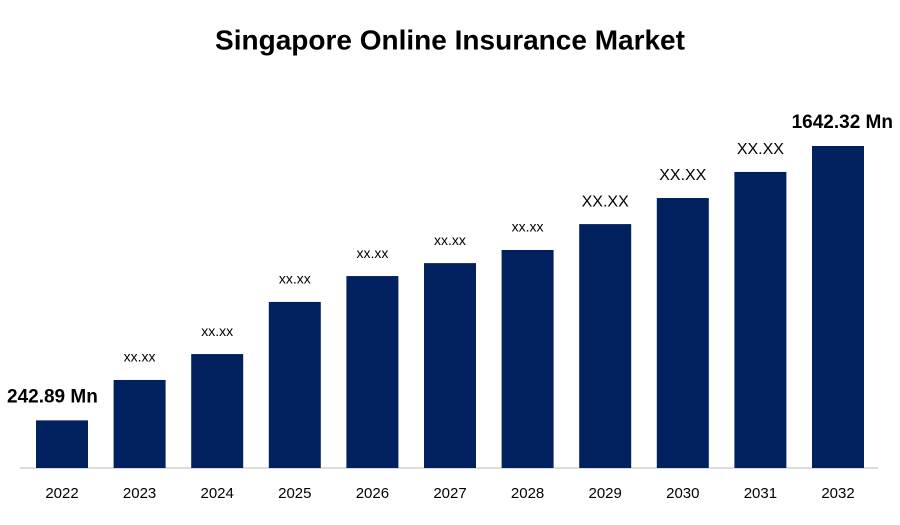  I want to click on x-tick-label: 2027, so click(449, 493).